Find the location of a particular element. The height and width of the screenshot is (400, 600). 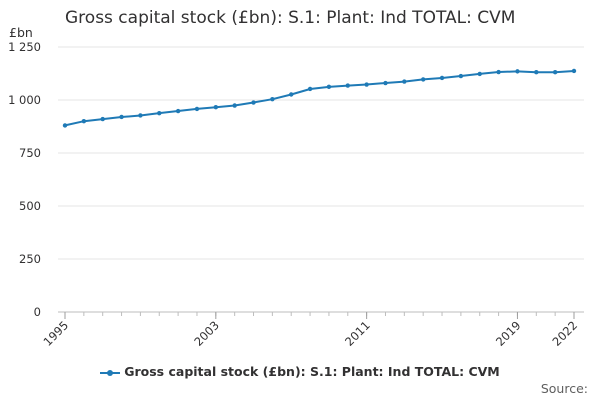

x-tick-label: 2011 is located at coordinates (357, 333).